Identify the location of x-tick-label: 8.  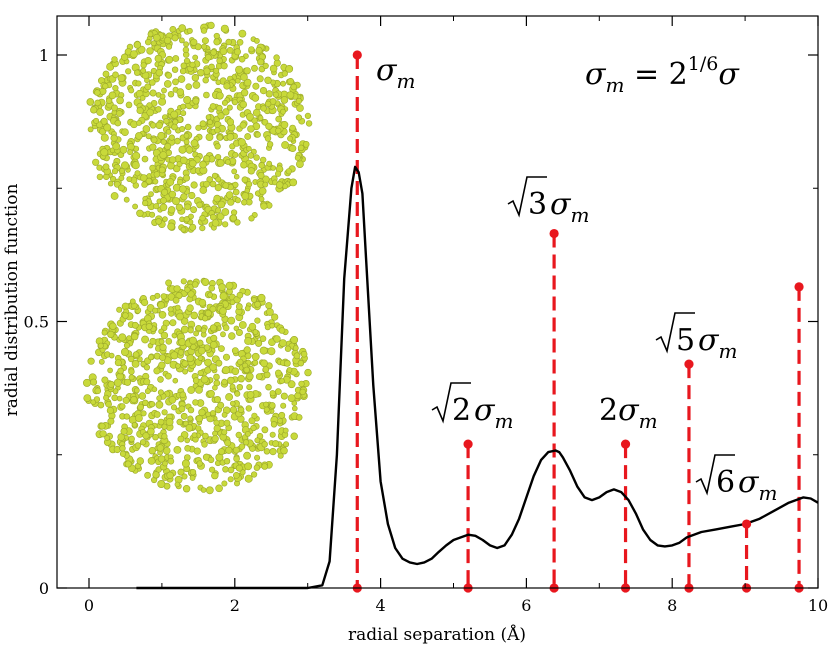
(672, 605).